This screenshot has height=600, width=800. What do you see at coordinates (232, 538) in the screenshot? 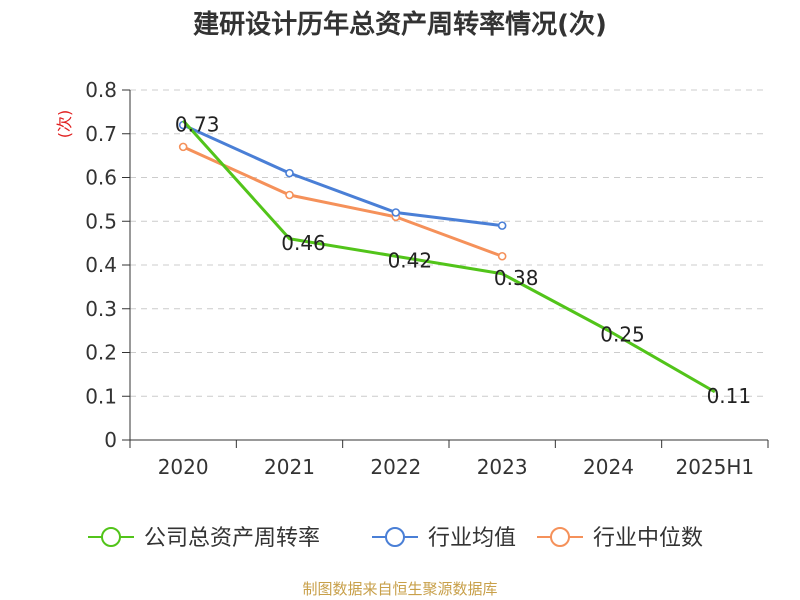
I see `legend-label: 公司总资产周转率` at bounding box center [232, 538].